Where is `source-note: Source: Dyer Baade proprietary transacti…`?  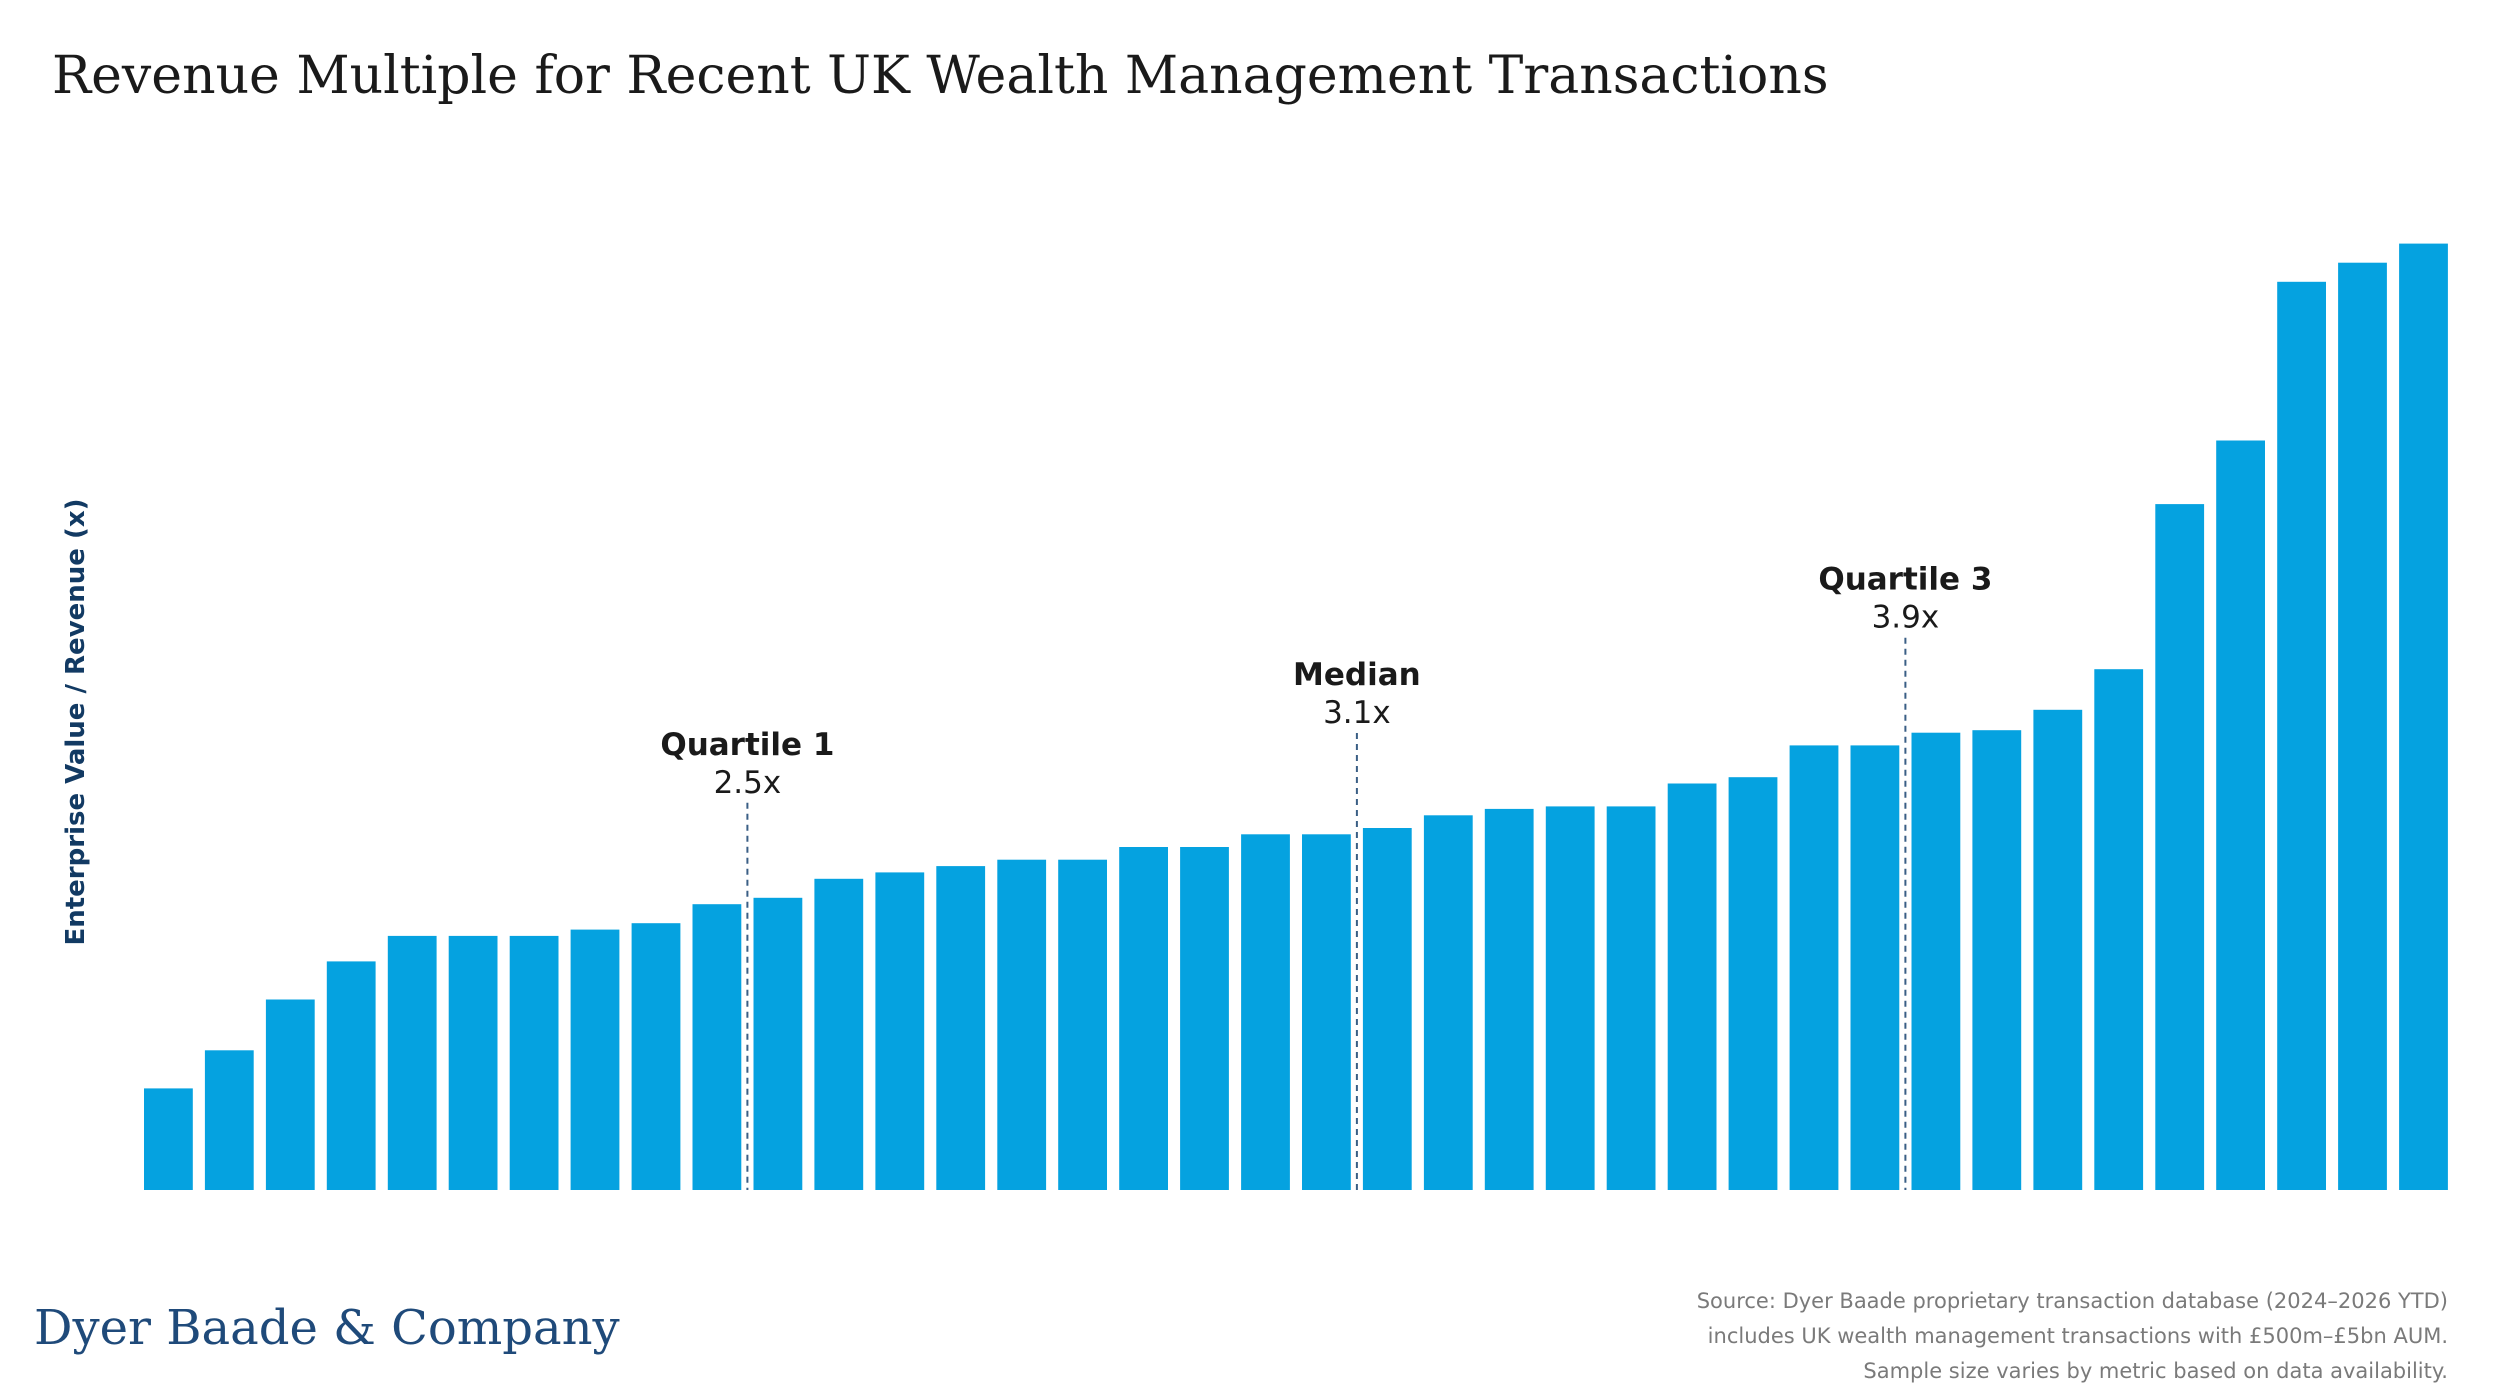 source-note: Source: Dyer Baade proprietary transacti… is located at coordinates (2072, 1336).